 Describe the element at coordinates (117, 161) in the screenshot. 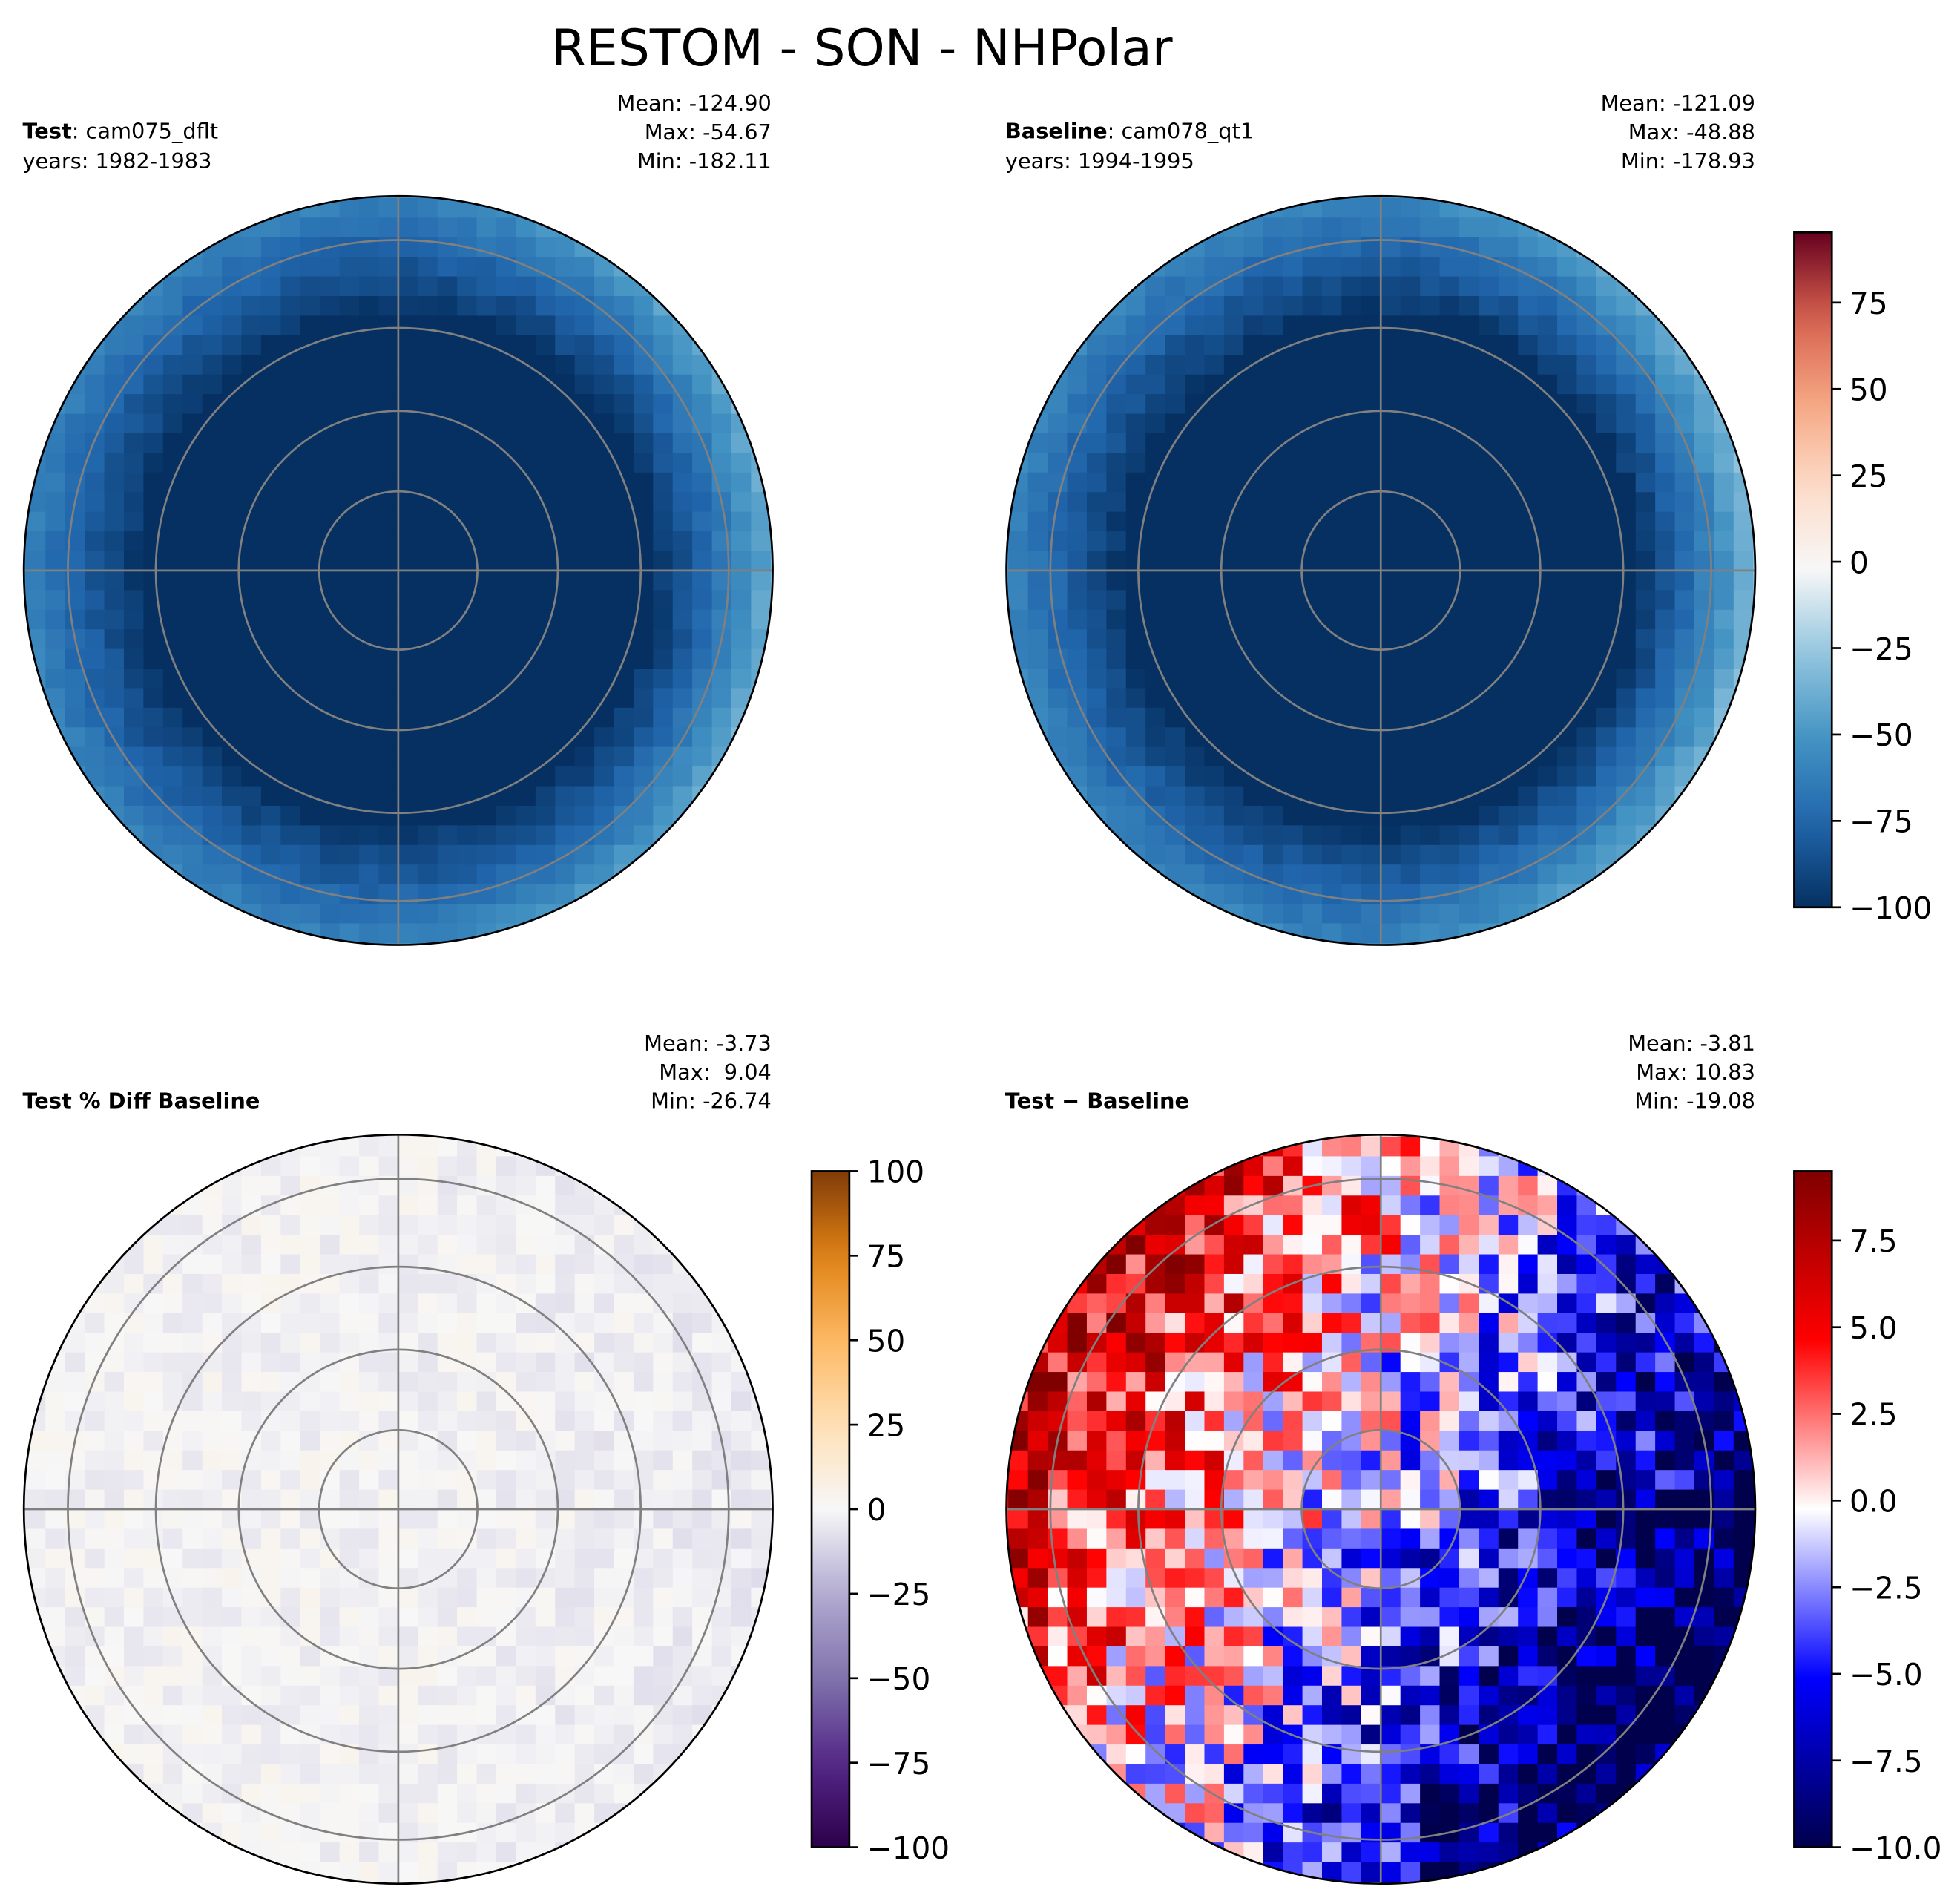

I see `panel-years: years: 1982-1983` at that location.